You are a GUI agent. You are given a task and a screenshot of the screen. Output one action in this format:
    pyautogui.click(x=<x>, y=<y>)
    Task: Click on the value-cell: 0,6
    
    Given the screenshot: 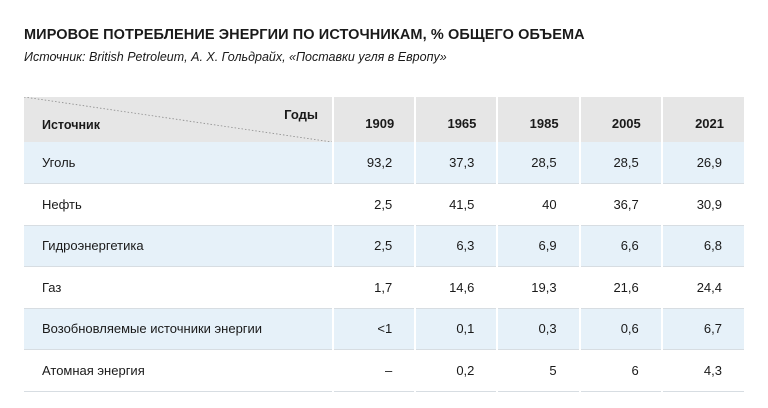 What is the action you would take?
    pyautogui.click(x=621, y=329)
    